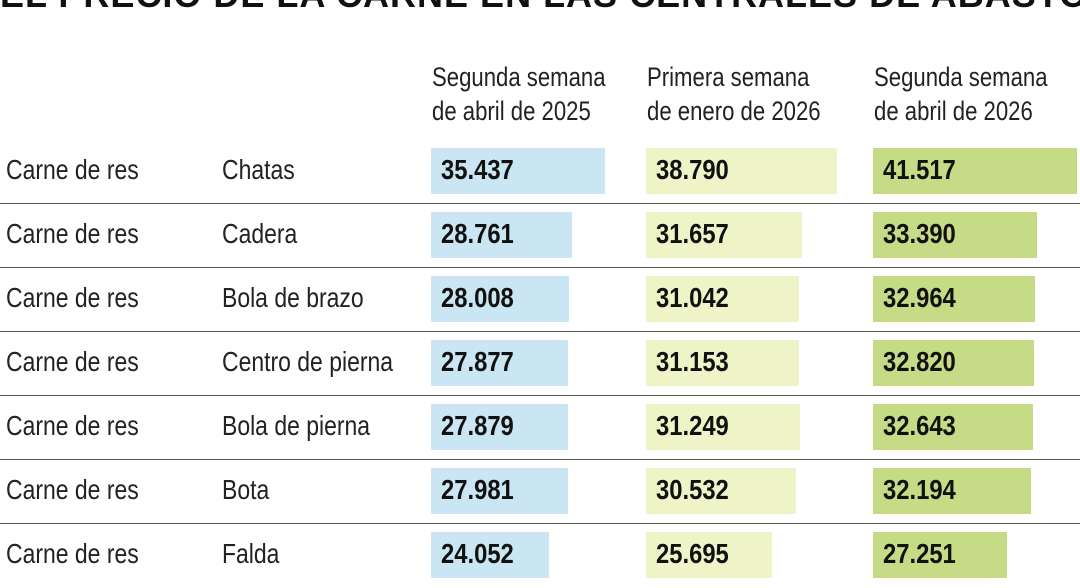  I want to click on data-label-series-2: 31.657, so click(692, 233).